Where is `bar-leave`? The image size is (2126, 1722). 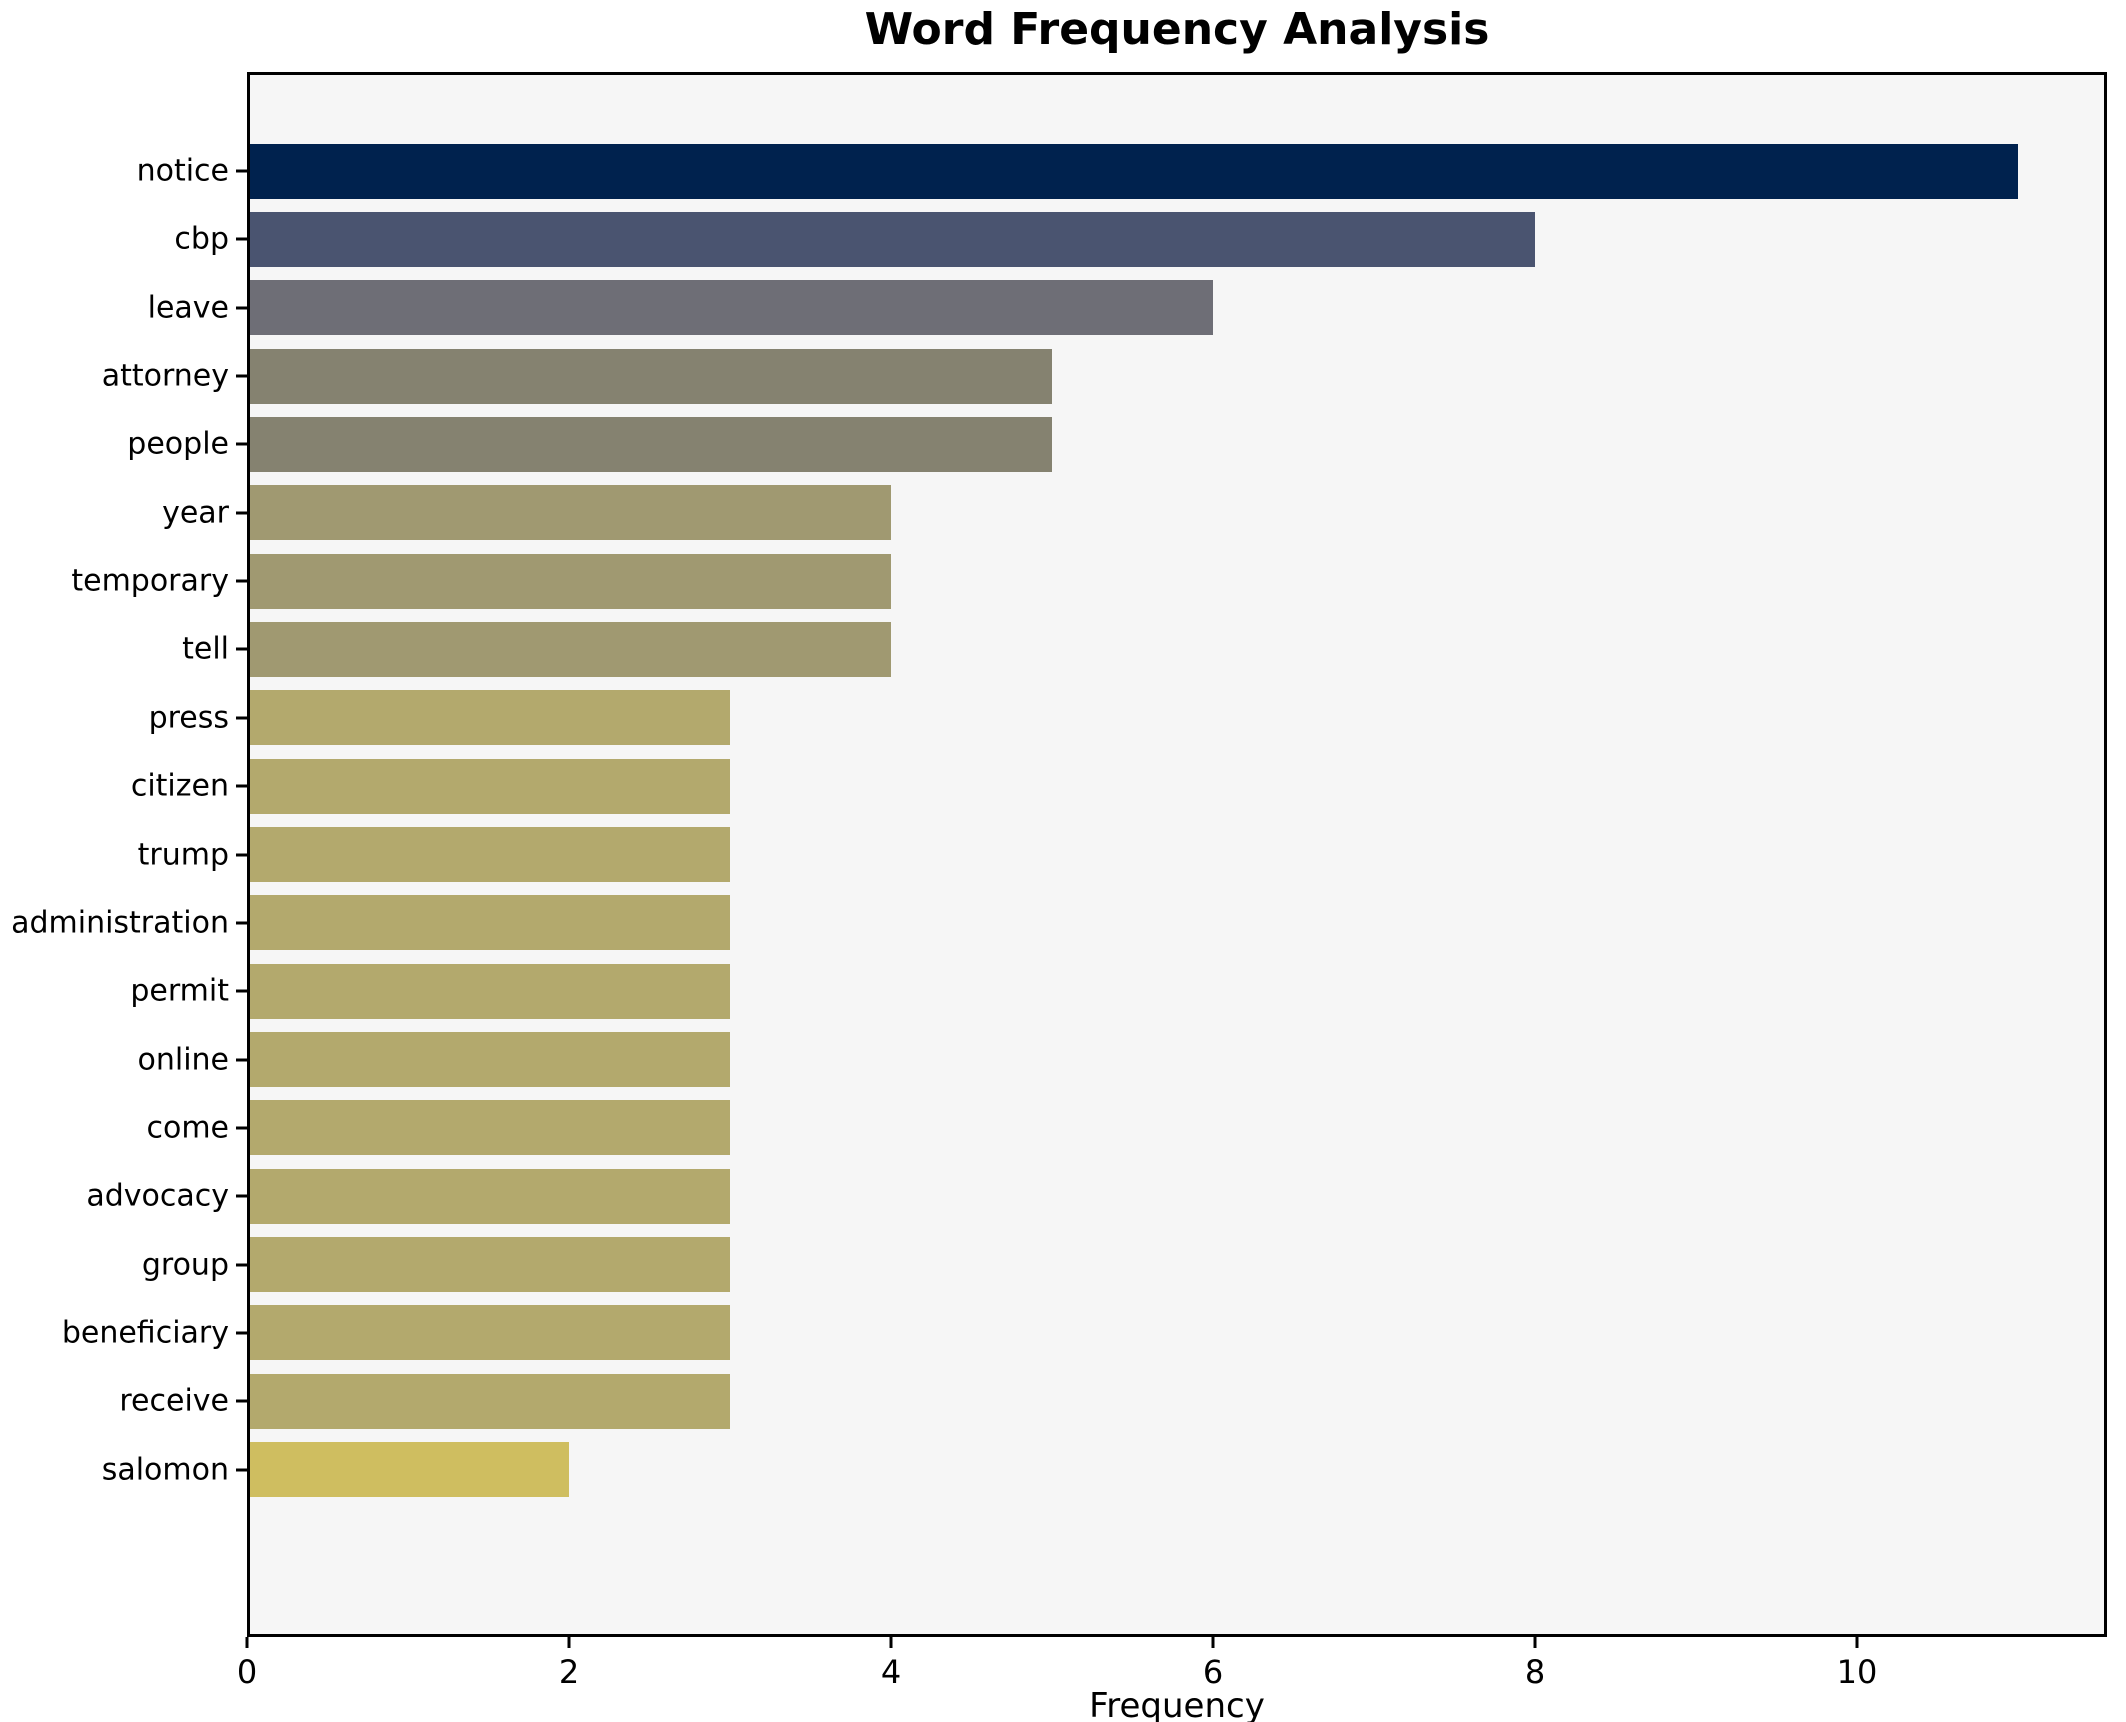
bar-leave is located at coordinates (730, 307).